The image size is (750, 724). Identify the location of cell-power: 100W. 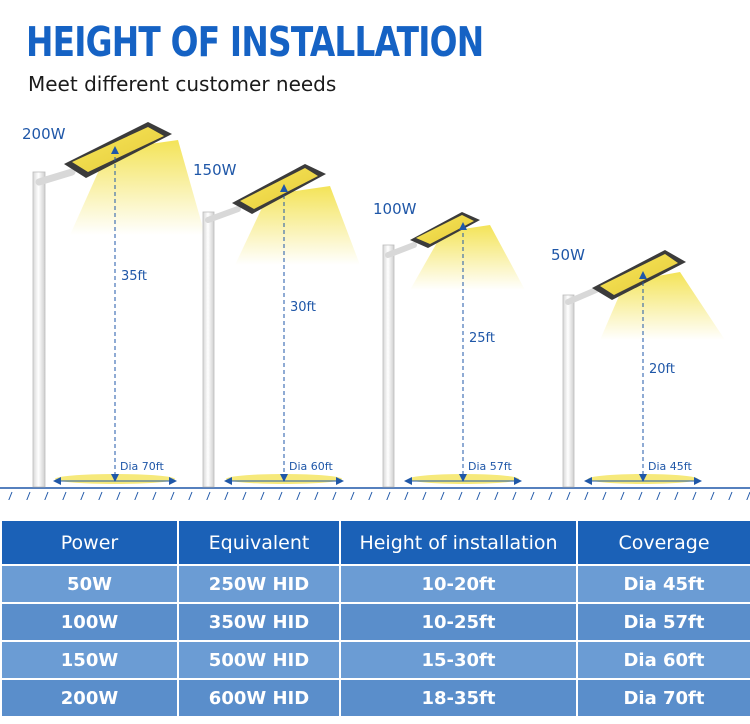
(89, 622).